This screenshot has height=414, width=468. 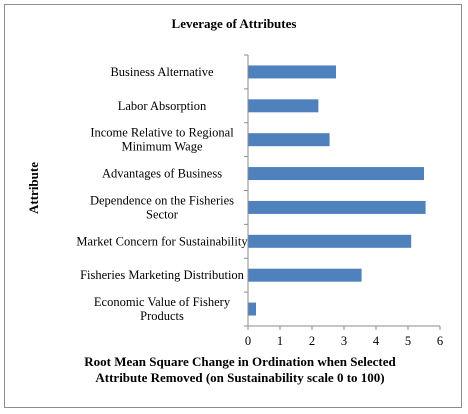 I want to click on x-tick-label: 5, so click(x=408, y=341).